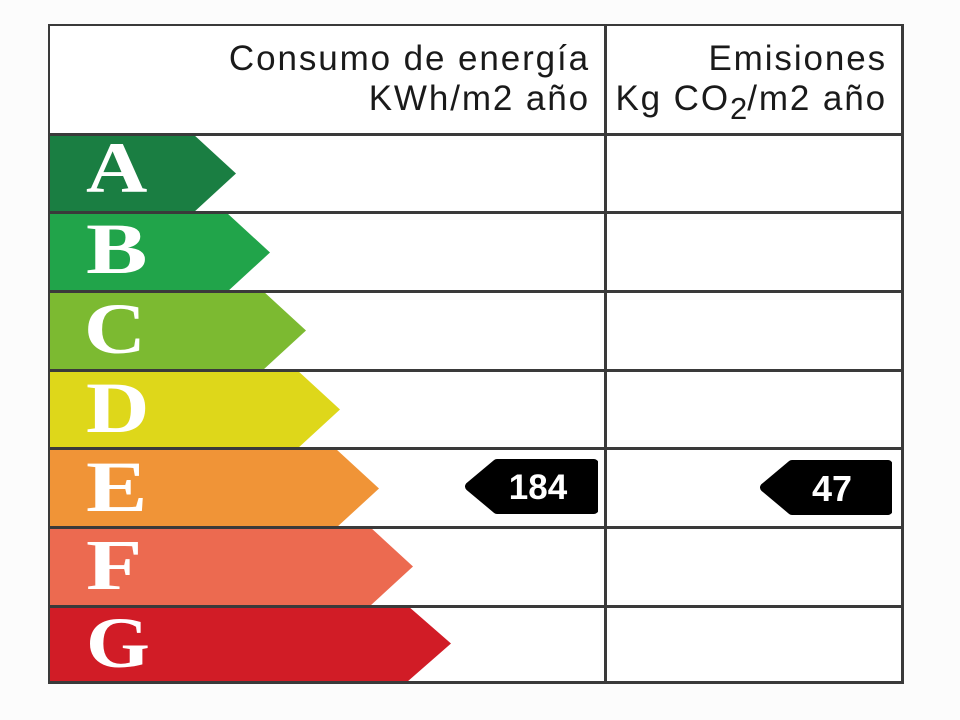 Image resolution: width=960 pixels, height=720 pixels. Describe the element at coordinates (832, 488) in the screenshot. I see `svg-text: 47` at that location.